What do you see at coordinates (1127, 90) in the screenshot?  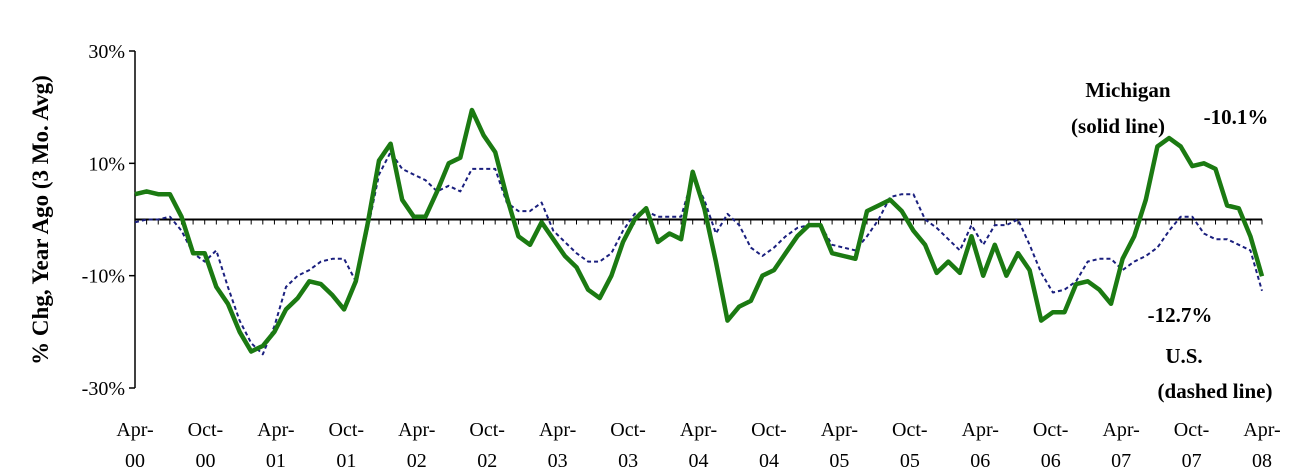 I see `michigan-label: Michigan` at bounding box center [1127, 90].